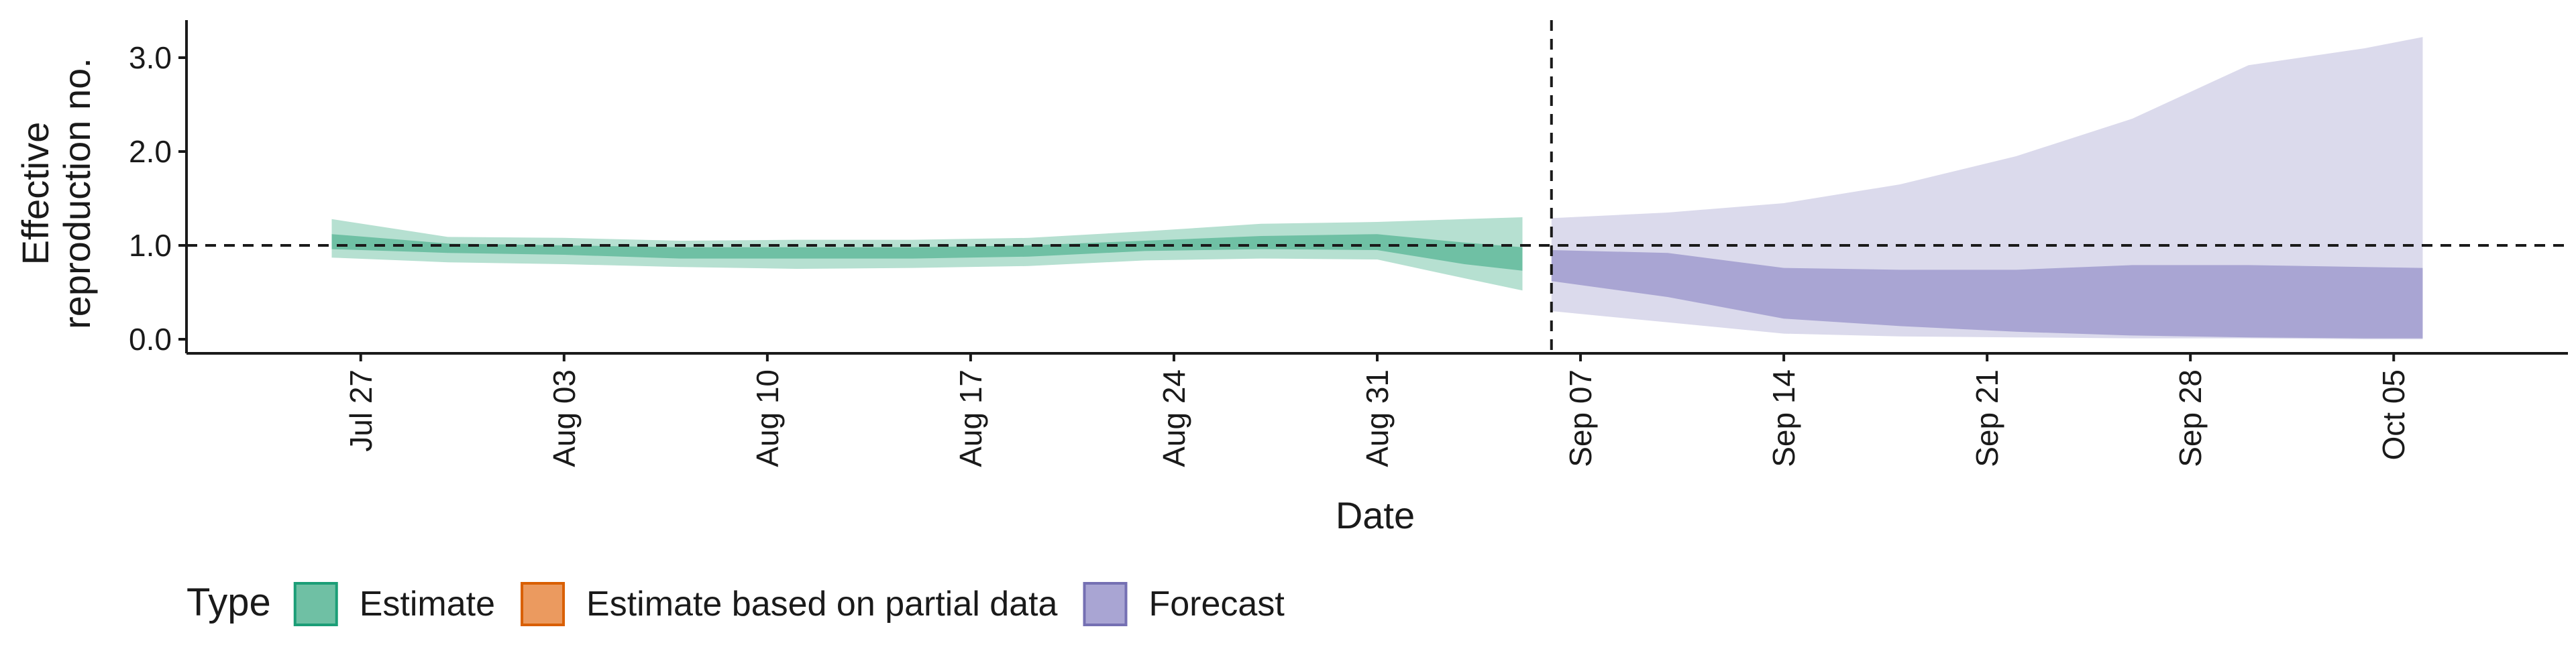 Image resolution: width=2576 pixels, height=647 pixels. I want to click on x-tick-label: Aug 17, so click(970, 418).